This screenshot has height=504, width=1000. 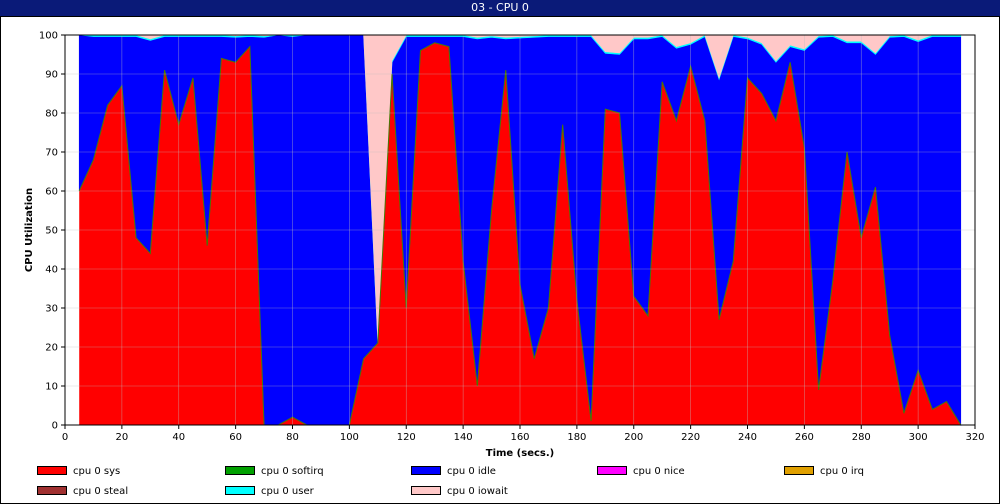 What do you see at coordinates (633, 437) in the screenshot?
I see `x-tick-label: 200` at bounding box center [633, 437].